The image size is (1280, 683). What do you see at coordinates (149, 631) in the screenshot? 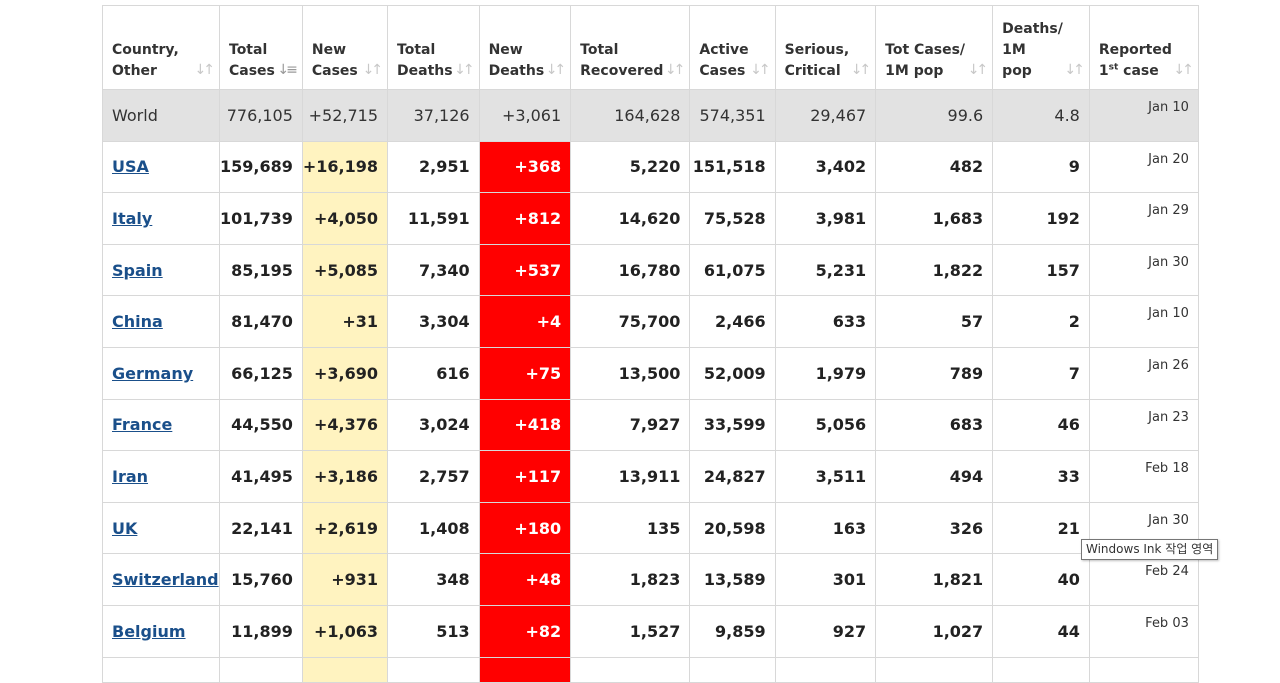
I see `country-link: Belgium` at bounding box center [149, 631].